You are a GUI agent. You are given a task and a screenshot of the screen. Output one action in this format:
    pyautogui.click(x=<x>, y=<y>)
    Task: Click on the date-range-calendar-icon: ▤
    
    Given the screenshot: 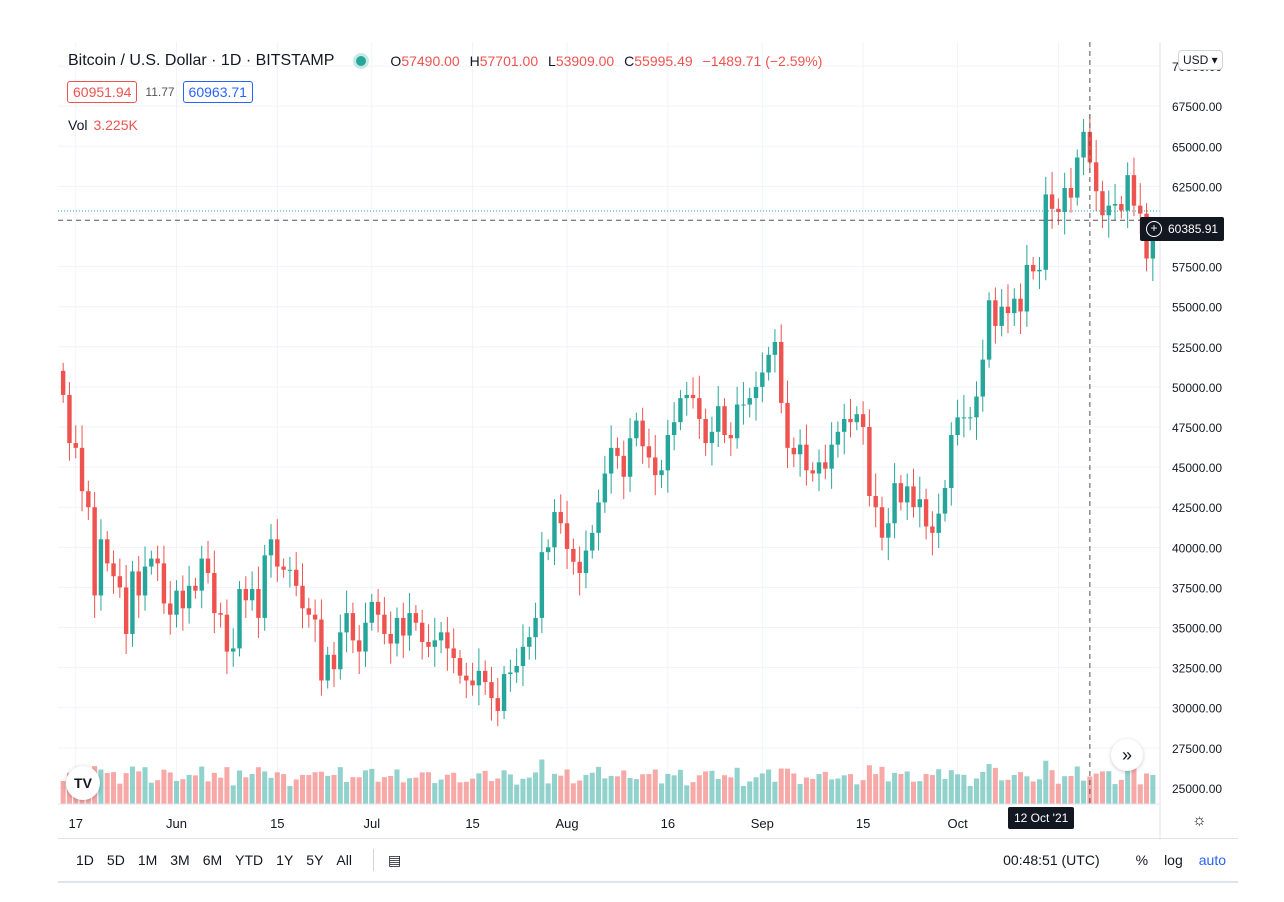 What is the action you would take?
    pyautogui.click(x=394, y=859)
    